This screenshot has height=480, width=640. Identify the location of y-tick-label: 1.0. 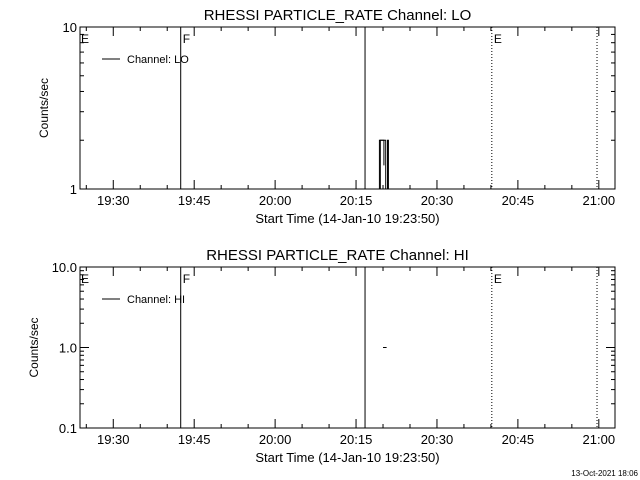
(68, 348).